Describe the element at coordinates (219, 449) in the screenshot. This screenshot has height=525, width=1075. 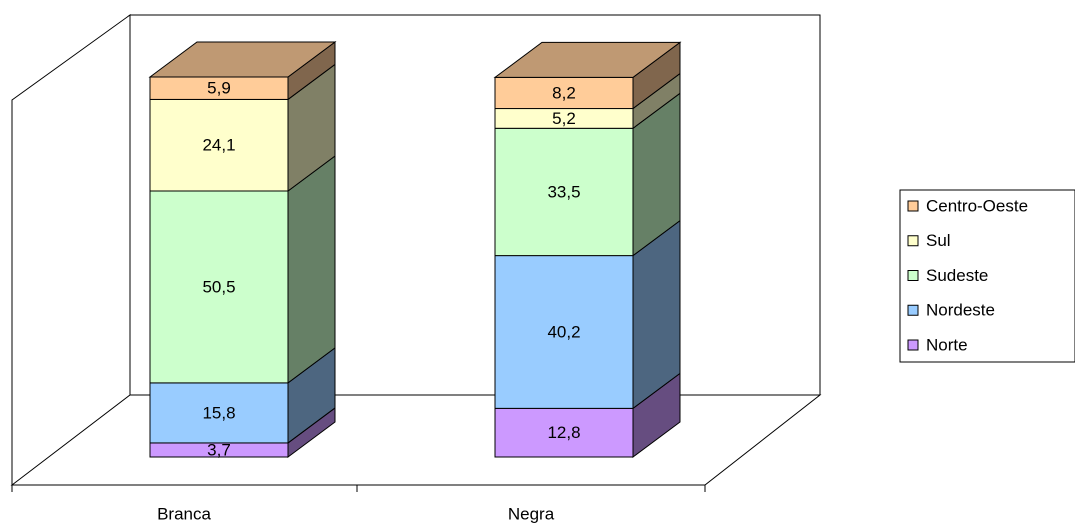
I see `data-label: 3,7` at that location.